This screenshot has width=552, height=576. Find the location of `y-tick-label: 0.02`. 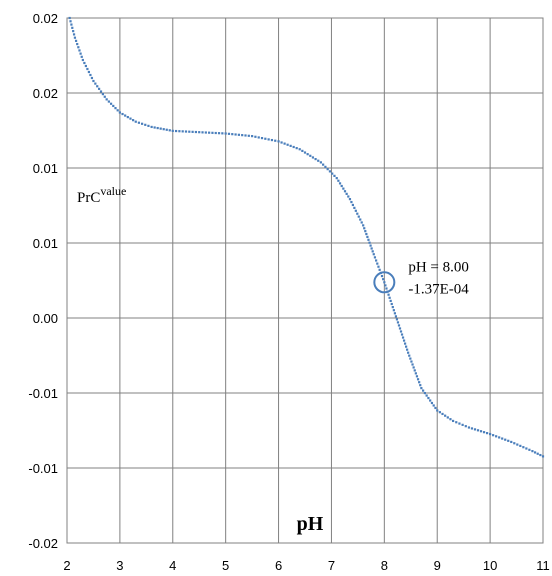

y-tick-label: 0.02 is located at coordinates (45, 93).